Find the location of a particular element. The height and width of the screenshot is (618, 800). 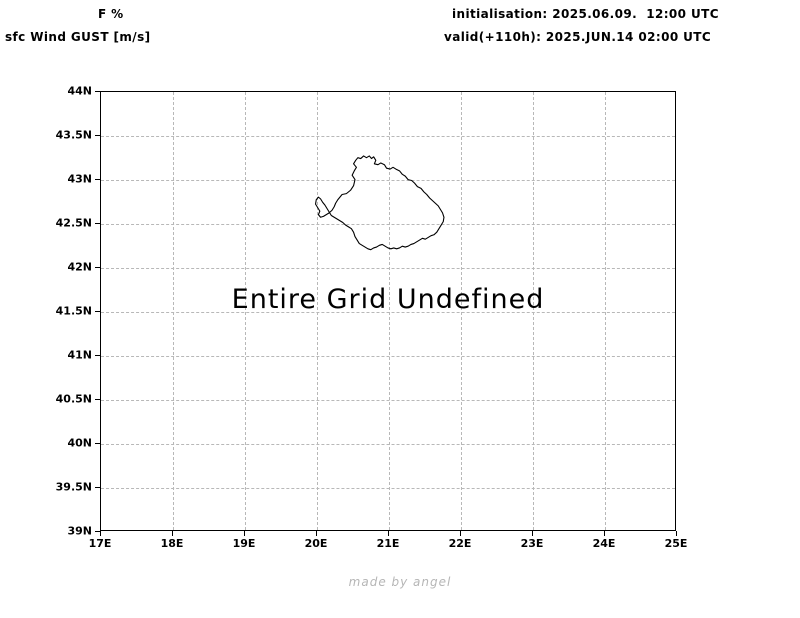

x-axis-label: 21E is located at coordinates (388, 543).